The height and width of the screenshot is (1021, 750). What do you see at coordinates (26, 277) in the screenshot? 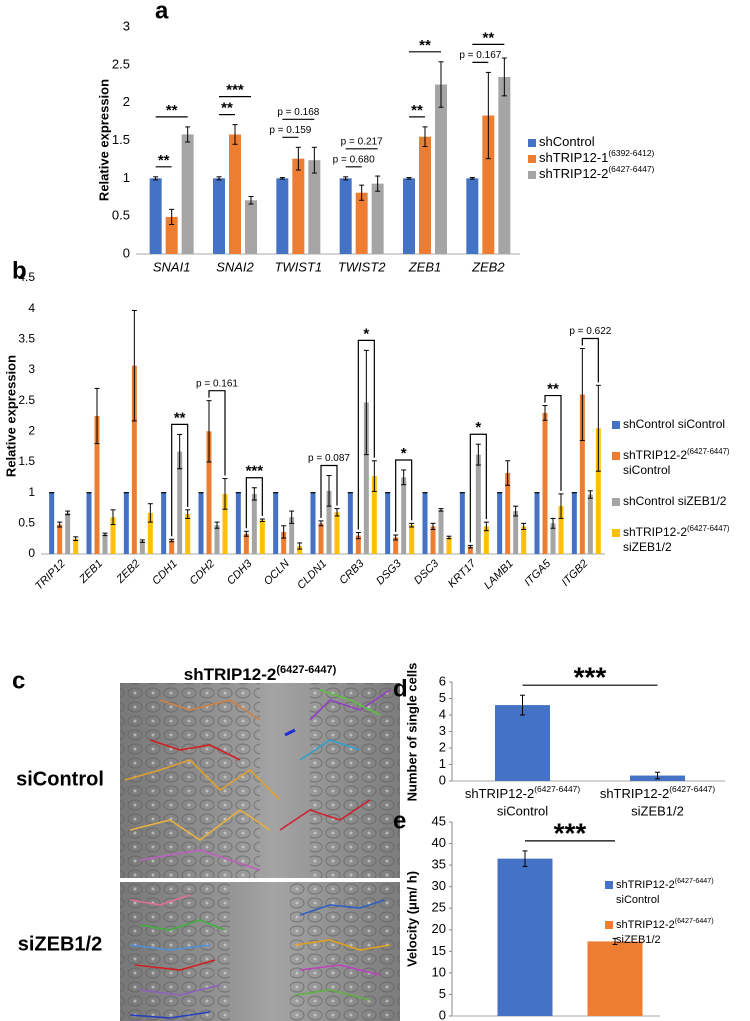
I see `y-tick-label: 4.5` at bounding box center [26, 277].